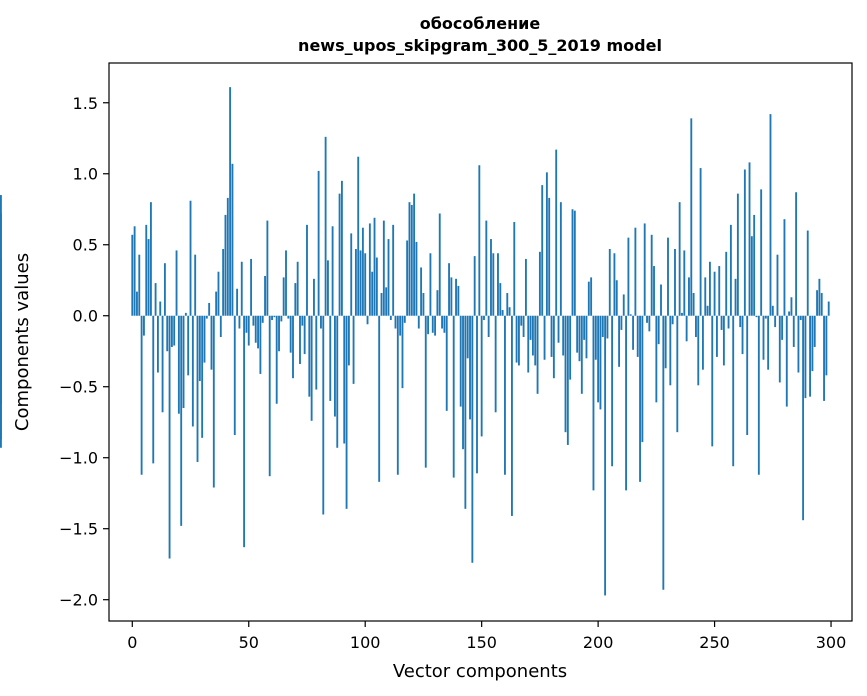  Describe the element at coordinates (78, 387) in the screenshot. I see `y-tick-label: −0.5` at that location.